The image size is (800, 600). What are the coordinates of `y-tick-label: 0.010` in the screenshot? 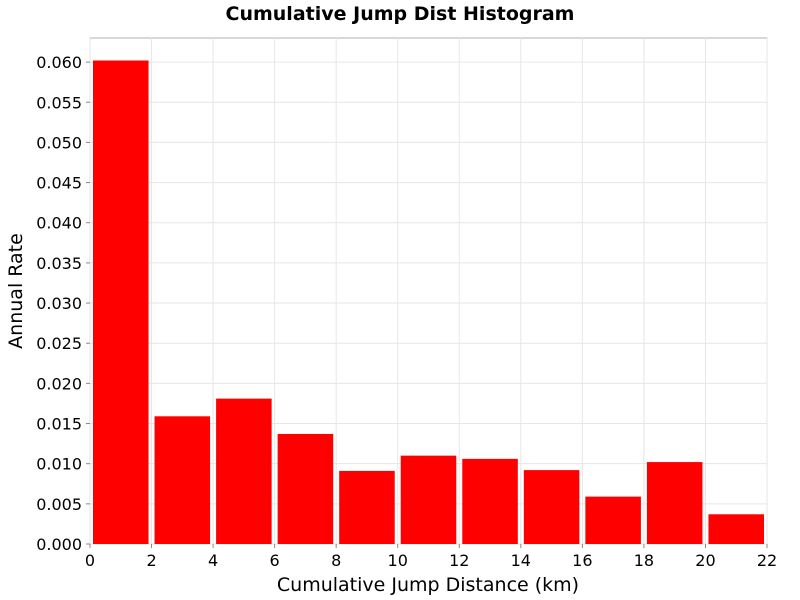 It's located at (59, 464).